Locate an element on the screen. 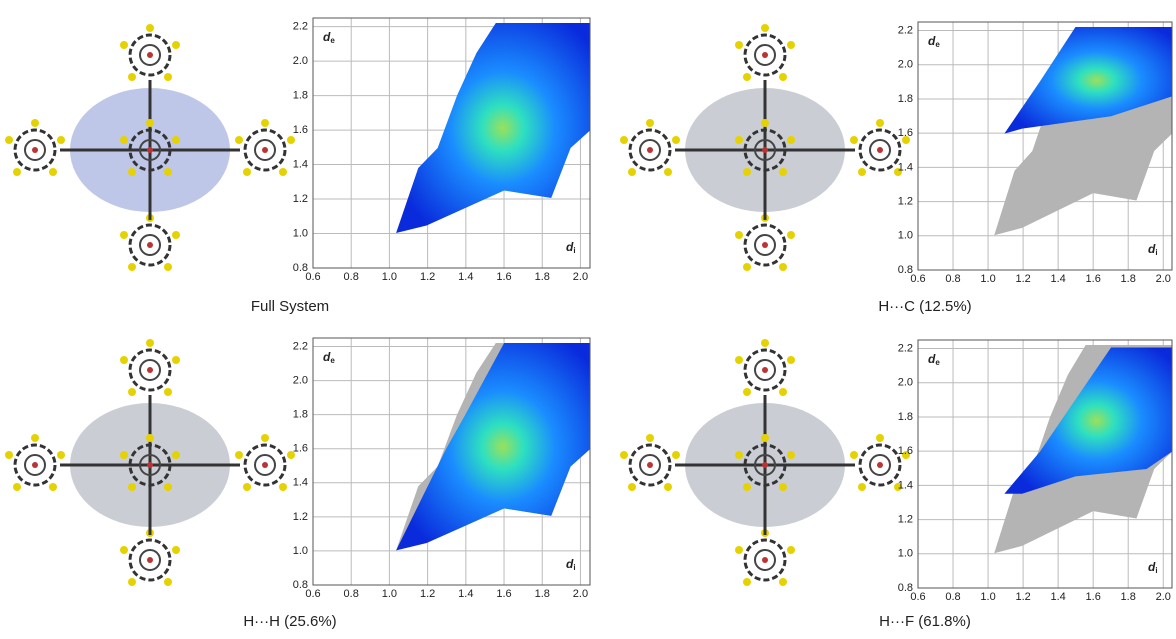 The image size is (1176, 639). caption: H···F (61.8%) is located at coordinates (925, 621).